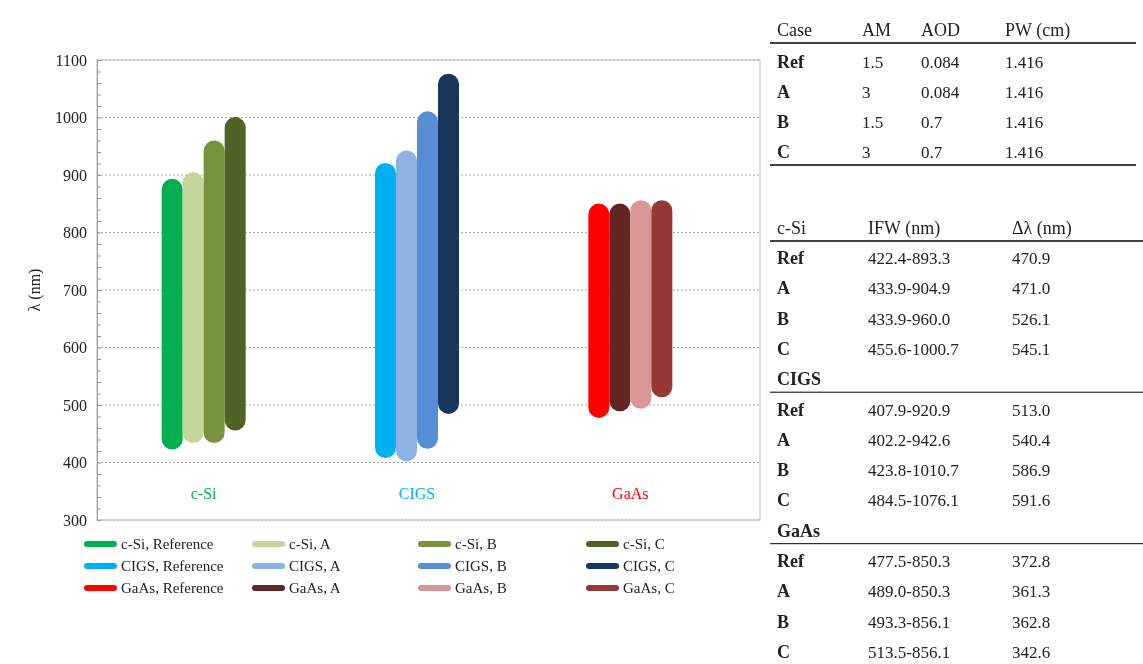  I want to click on text: 433.9-960.0, so click(909, 319).